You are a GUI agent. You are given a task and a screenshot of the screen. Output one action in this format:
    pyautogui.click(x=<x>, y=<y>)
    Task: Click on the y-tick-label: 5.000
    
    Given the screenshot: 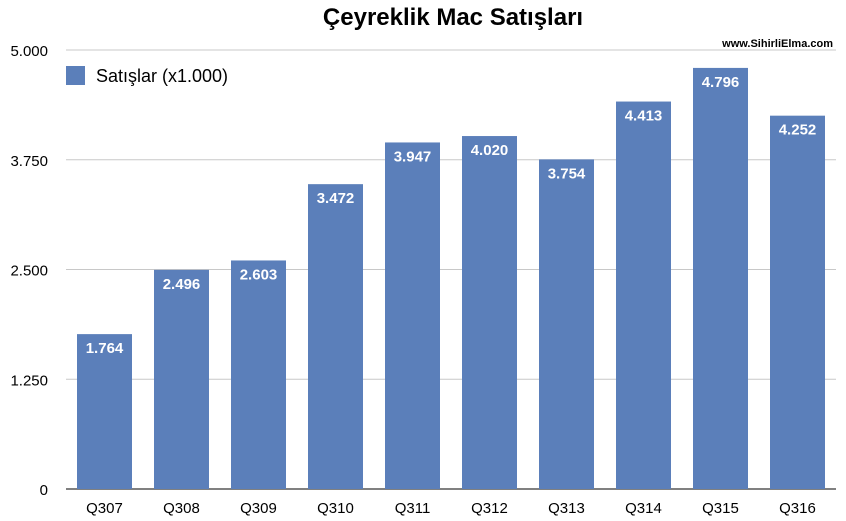 What is the action you would take?
    pyautogui.click(x=29, y=51)
    